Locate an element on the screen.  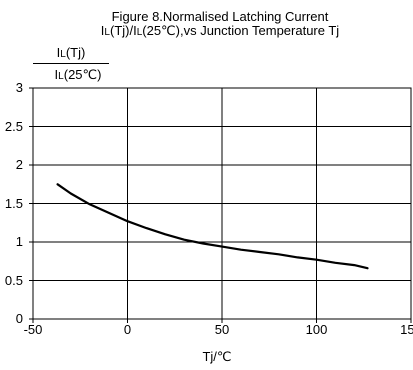
x-tick-label: 100 is located at coordinates (316, 329).